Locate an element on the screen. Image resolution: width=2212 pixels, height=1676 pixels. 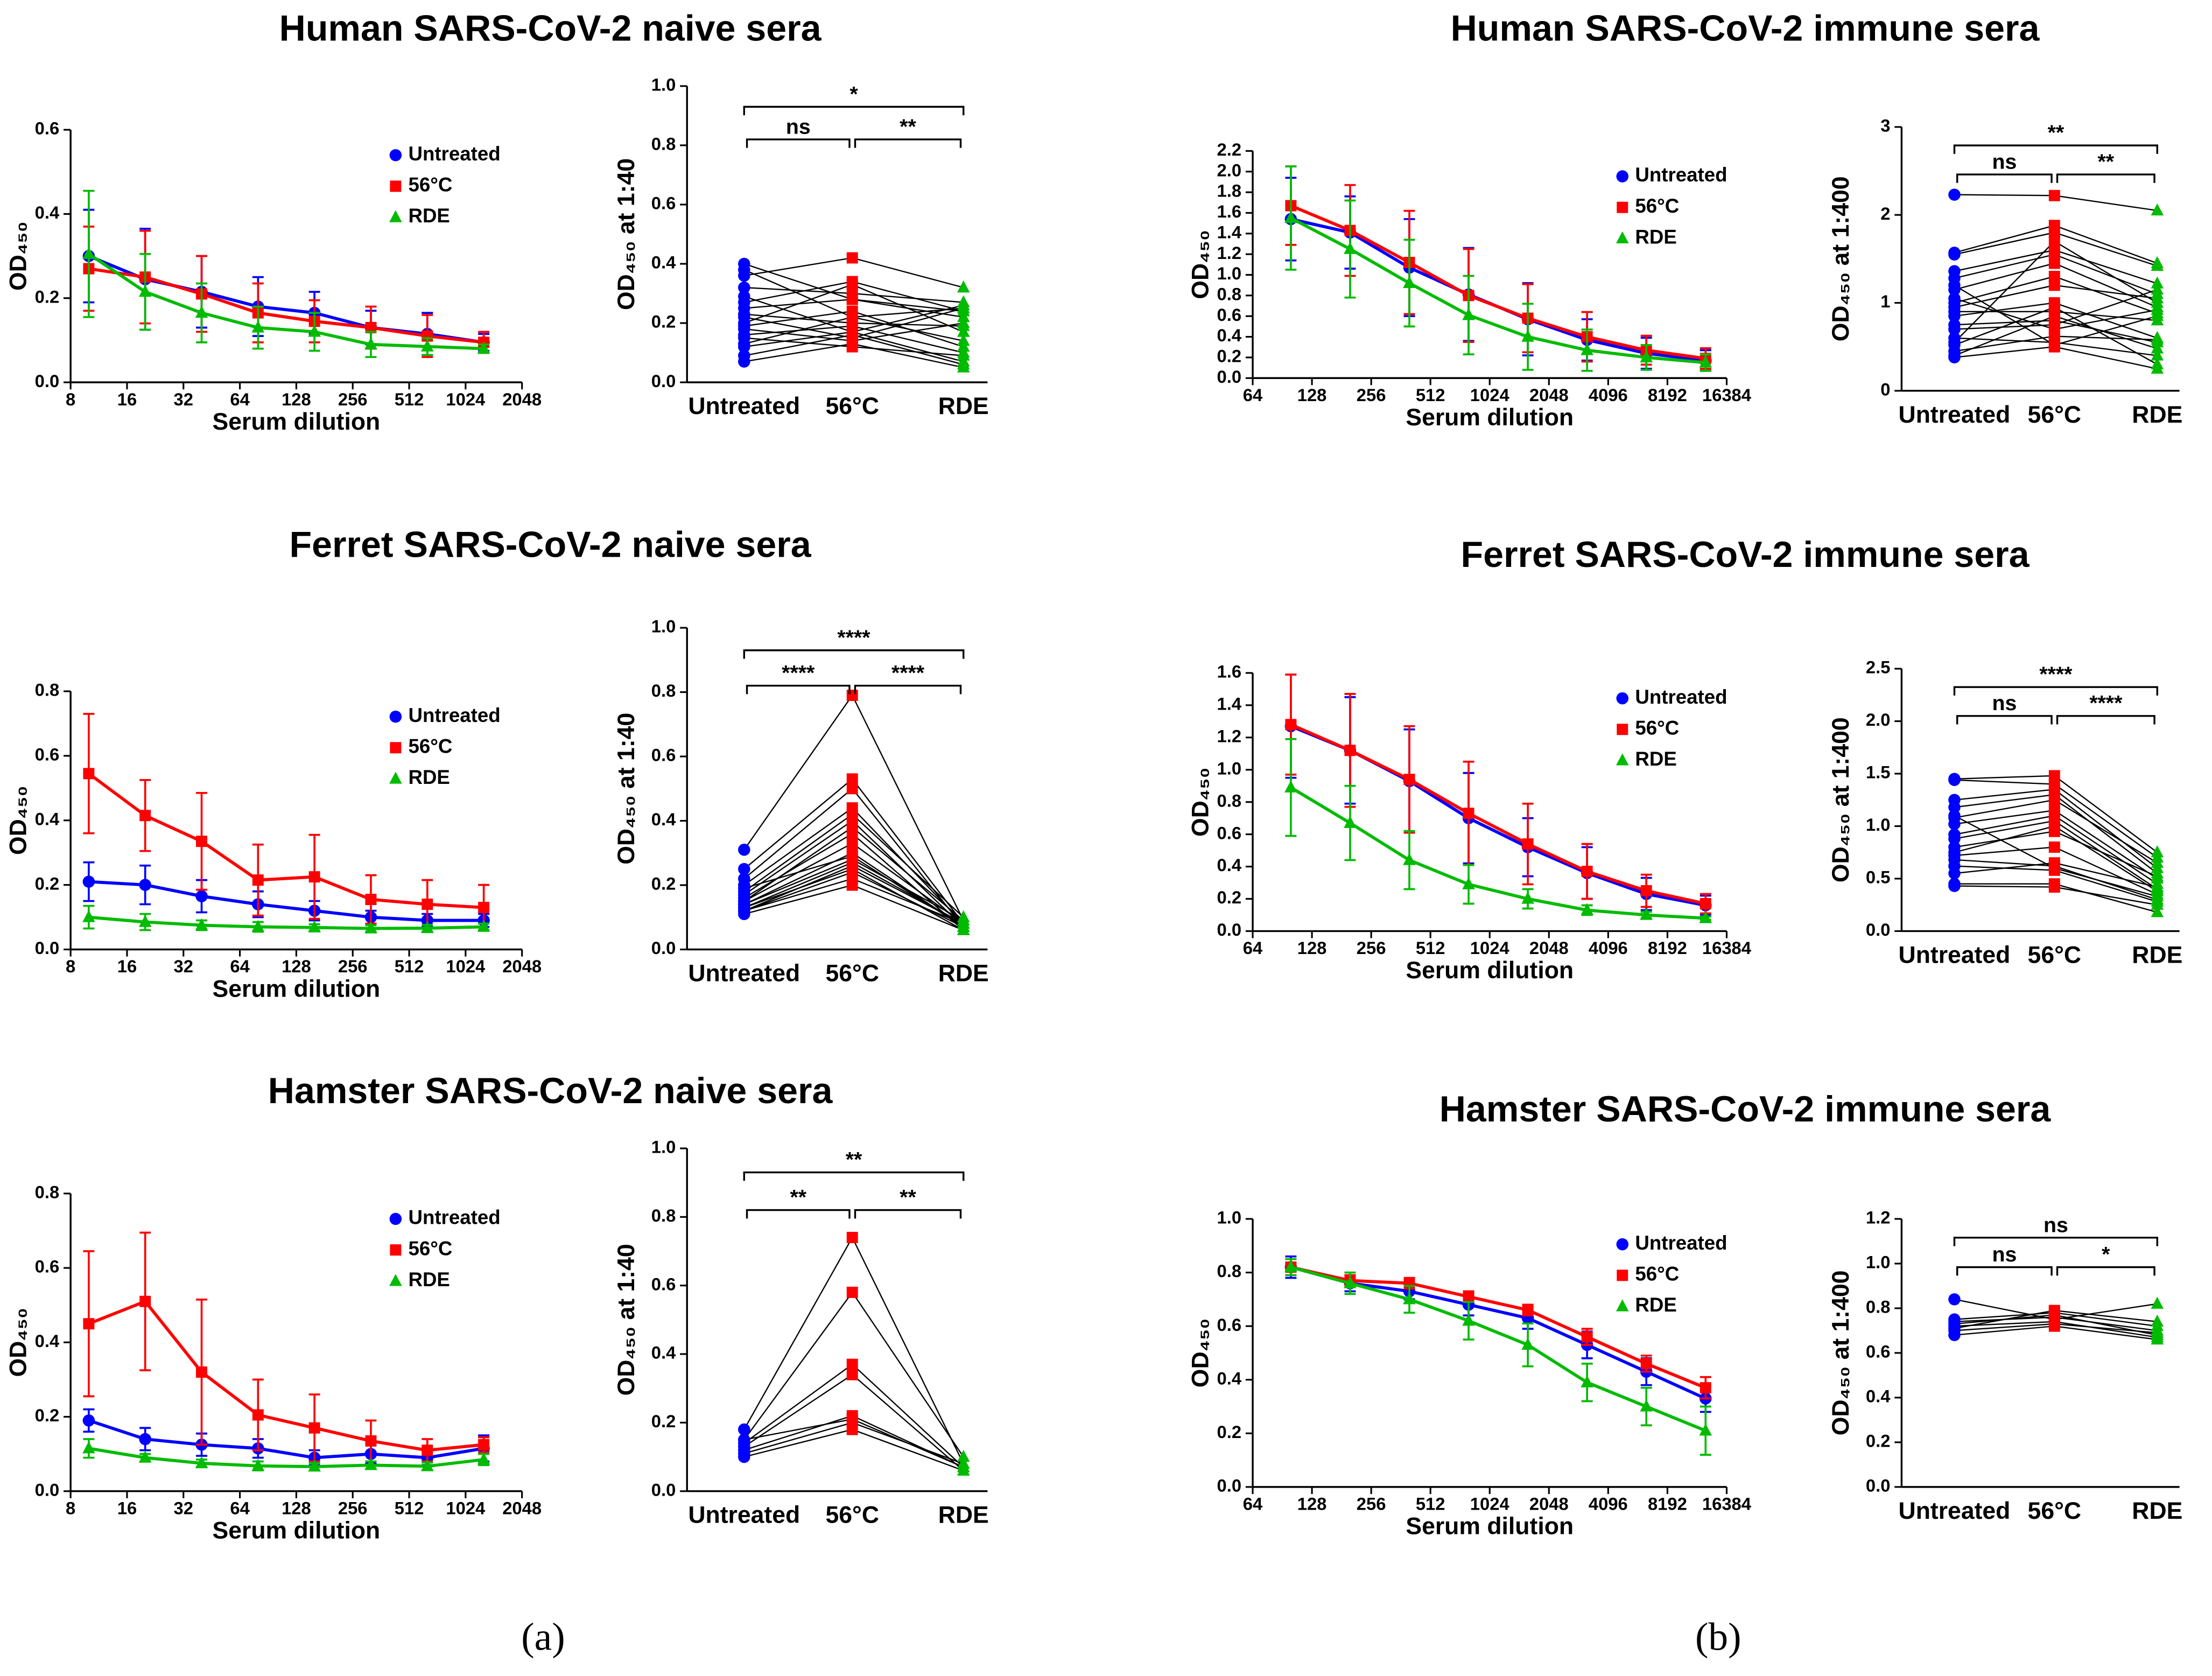
y-tick-label: 1 is located at coordinates (1885, 301).